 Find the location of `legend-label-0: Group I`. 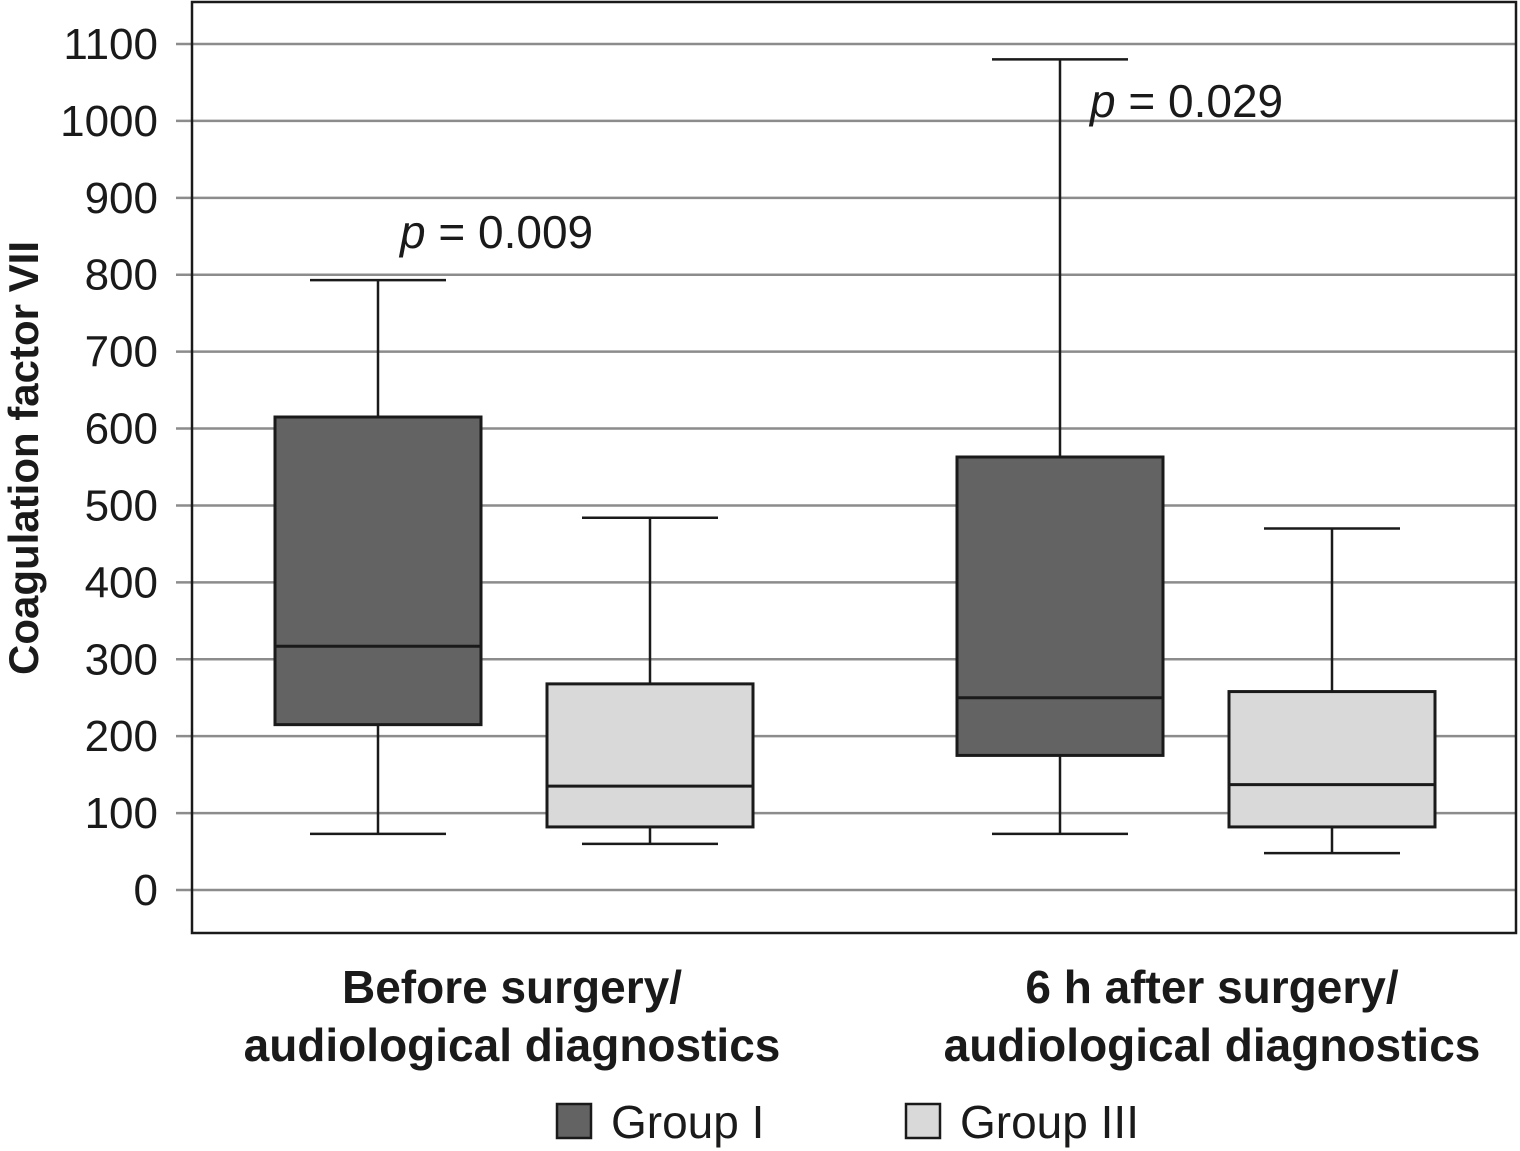

legend-label-0: Group I is located at coordinates (687, 1122).